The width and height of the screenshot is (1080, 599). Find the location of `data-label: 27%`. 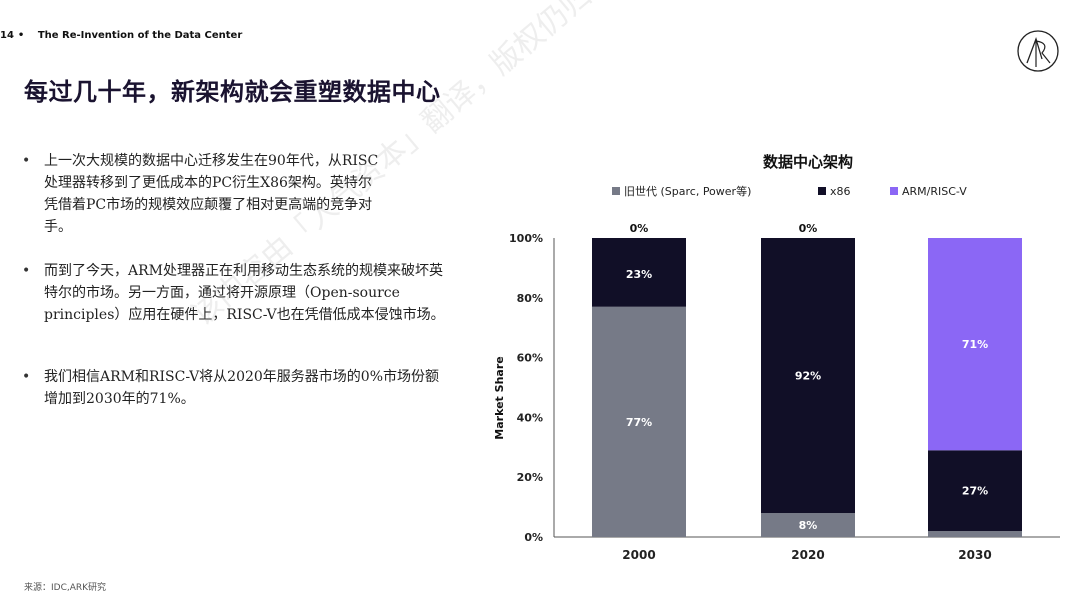

data-label: 27% is located at coordinates (975, 491).